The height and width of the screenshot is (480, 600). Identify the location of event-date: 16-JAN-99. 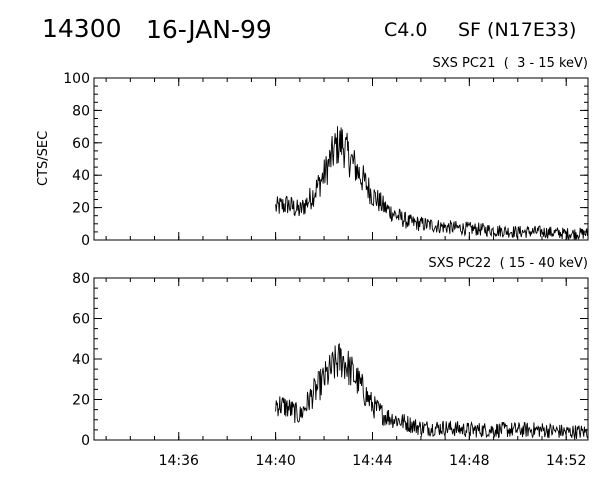
(209, 29).